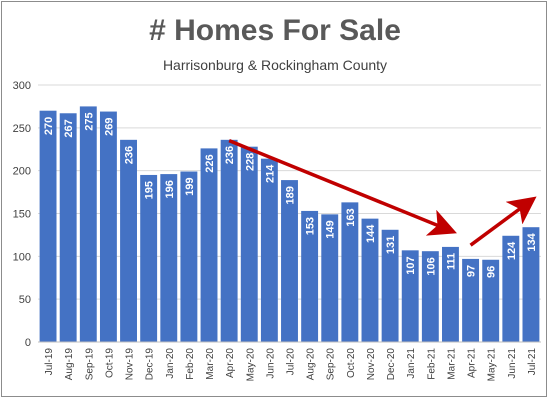 The height and width of the screenshot is (400, 550). Describe the element at coordinates (275, 30) in the screenshot. I see `chart-title: # Homes For Sale` at that location.